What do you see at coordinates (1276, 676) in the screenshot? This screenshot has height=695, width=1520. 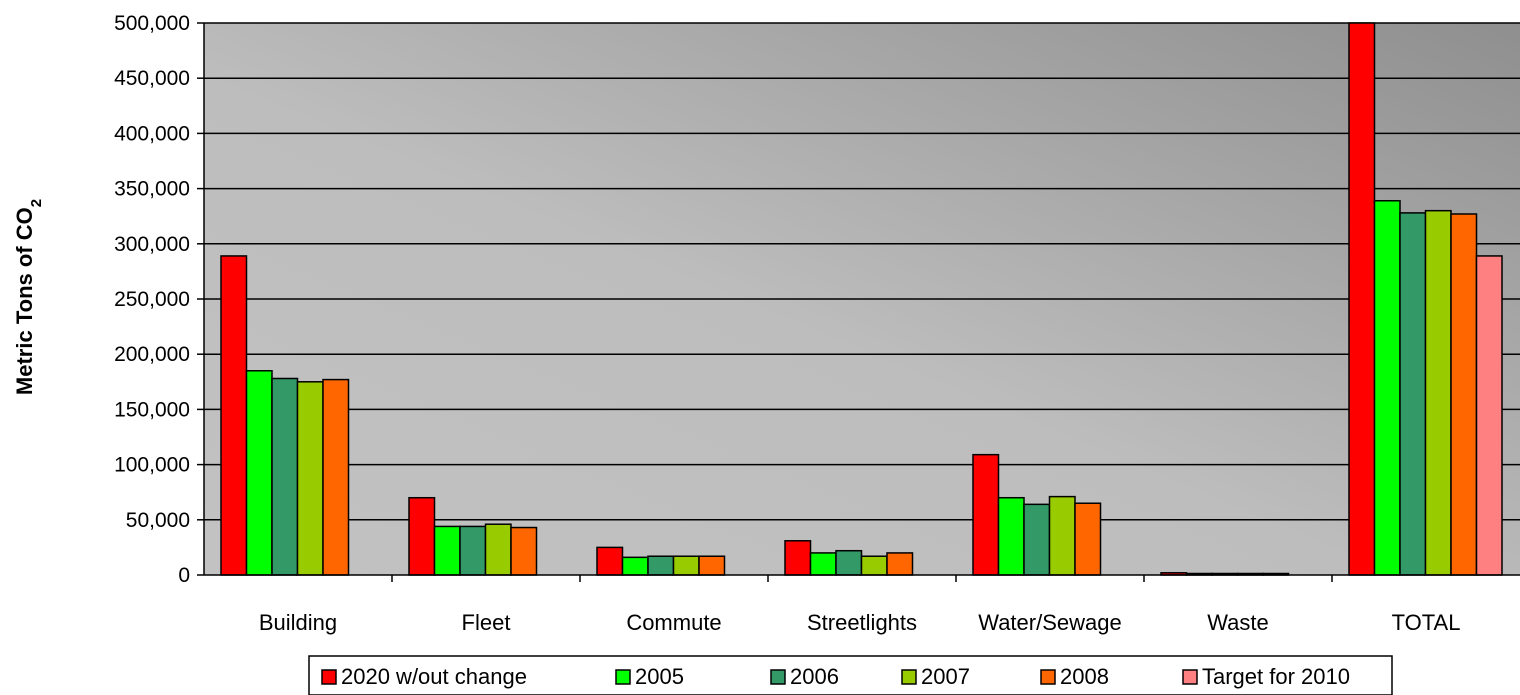 I see `legend-entry: Target for 2010` at bounding box center [1276, 676].